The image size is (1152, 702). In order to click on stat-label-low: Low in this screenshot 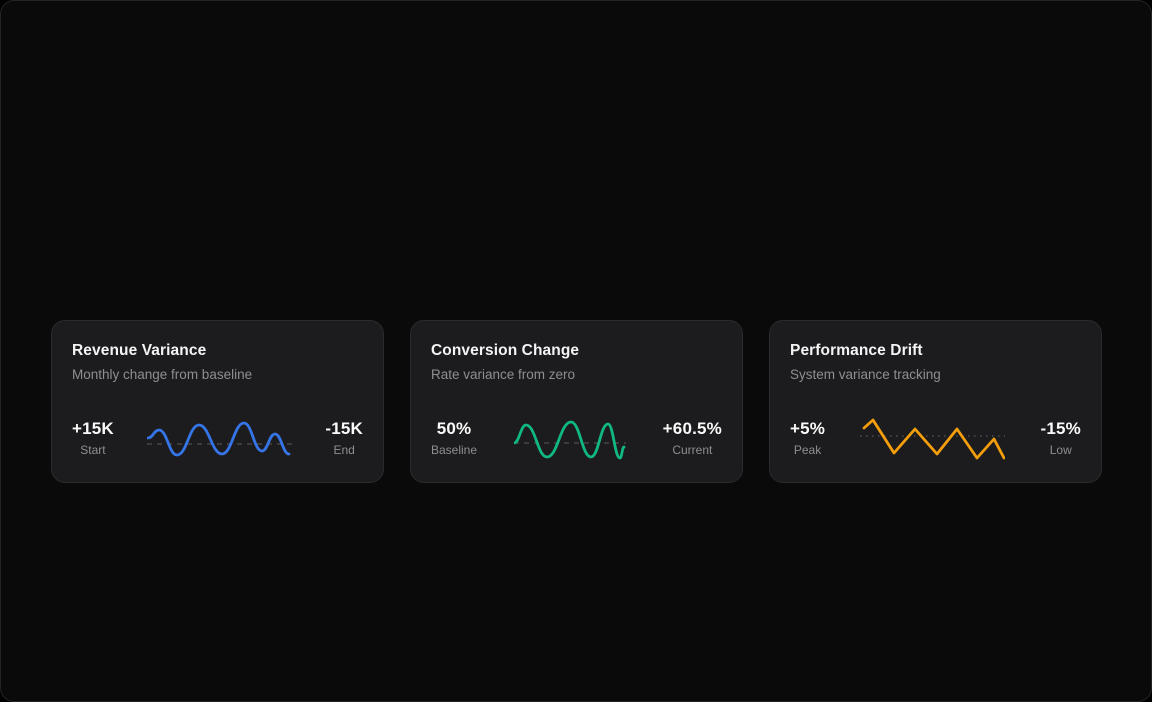, I will do `click(1060, 450)`.